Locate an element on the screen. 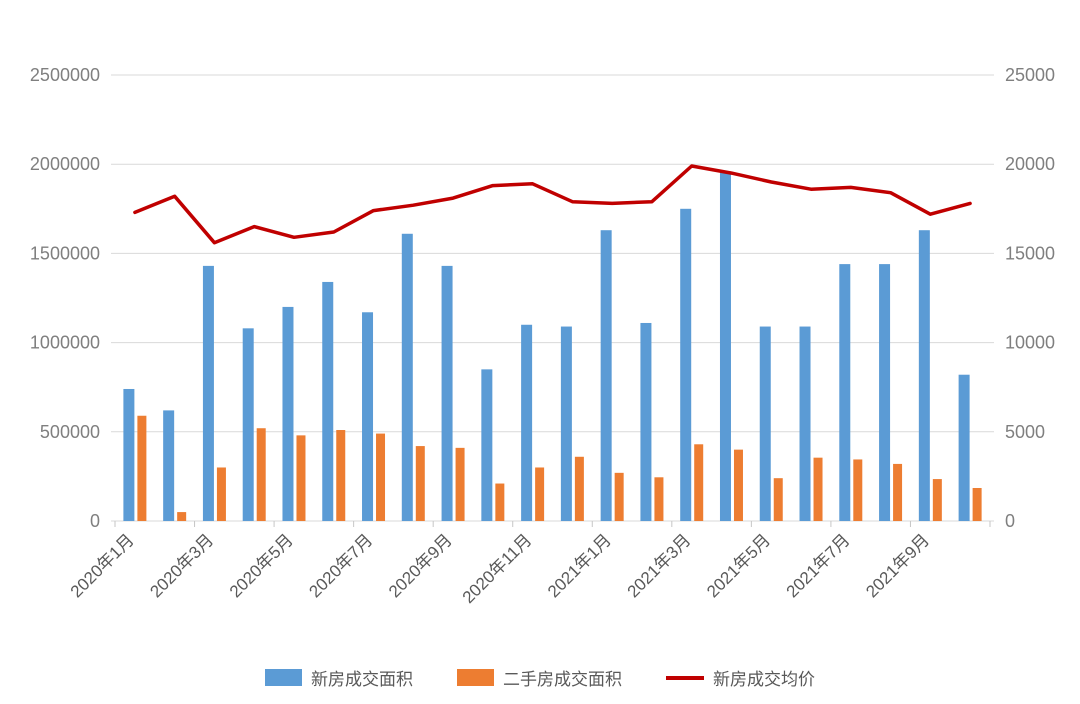 The width and height of the screenshot is (1080, 704). x-axis-label: 2021年1月 is located at coordinates (579, 565).